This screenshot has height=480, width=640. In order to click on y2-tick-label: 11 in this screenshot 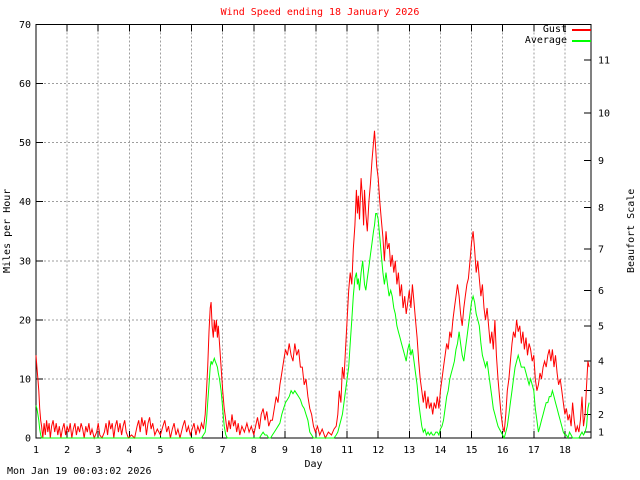, I will do `click(604, 60)`.